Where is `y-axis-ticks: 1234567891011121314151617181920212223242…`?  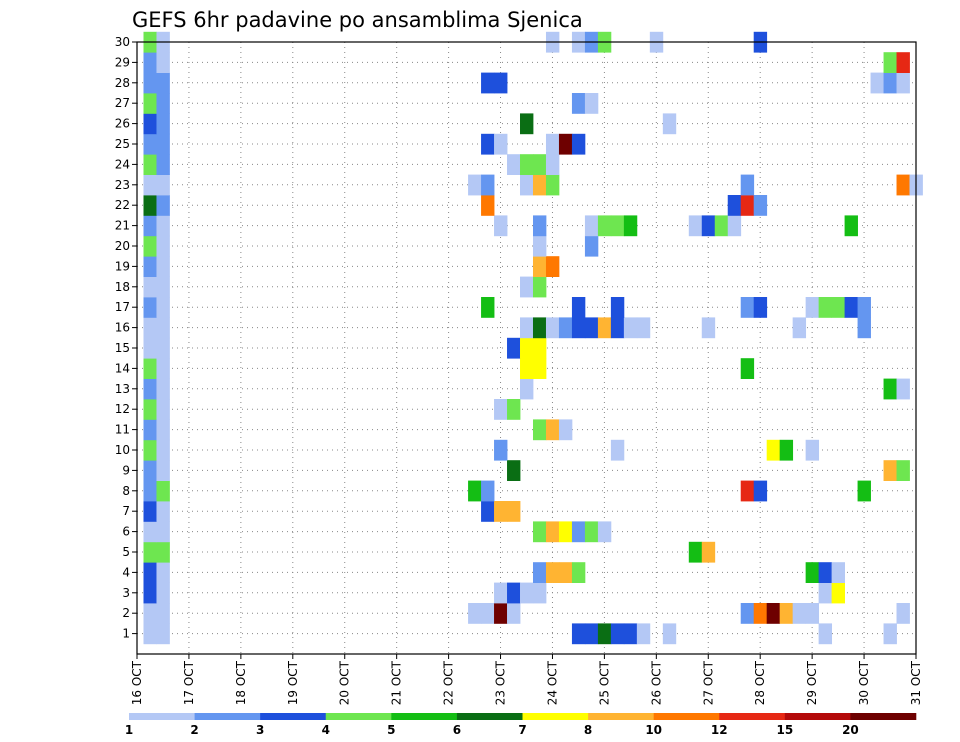
y-axis-ticks: 1234567891011121314151617181920212223242… is located at coordinates (126, 338).